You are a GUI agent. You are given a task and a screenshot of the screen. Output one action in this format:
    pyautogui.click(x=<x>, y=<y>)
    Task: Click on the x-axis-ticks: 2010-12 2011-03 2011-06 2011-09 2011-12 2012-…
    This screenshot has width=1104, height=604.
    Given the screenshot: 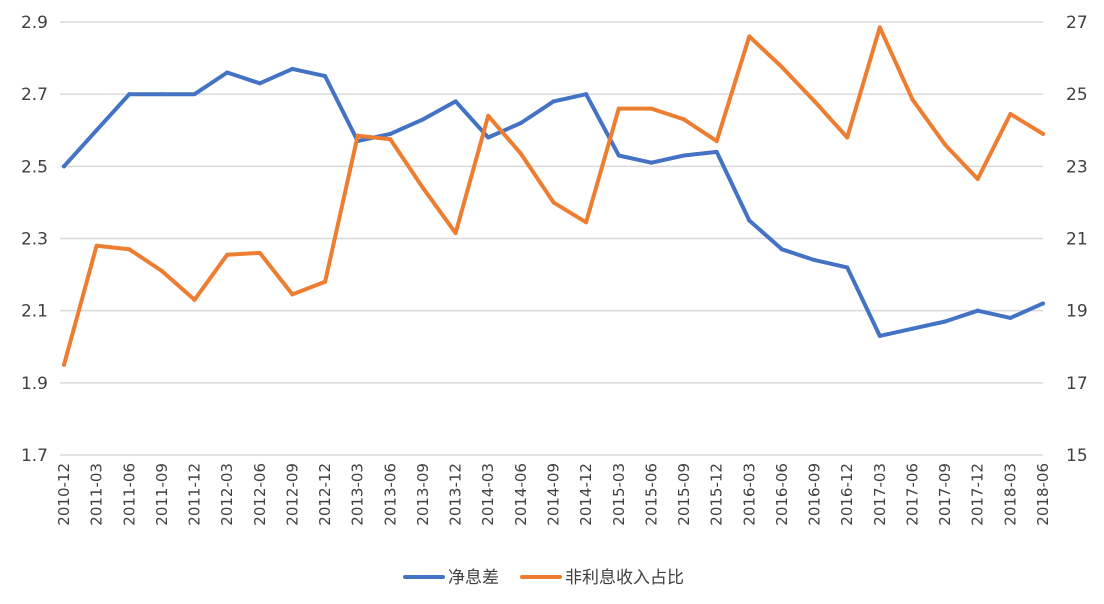 What is the action you would take?
    pyautogui.click(x=553, y=494)
    